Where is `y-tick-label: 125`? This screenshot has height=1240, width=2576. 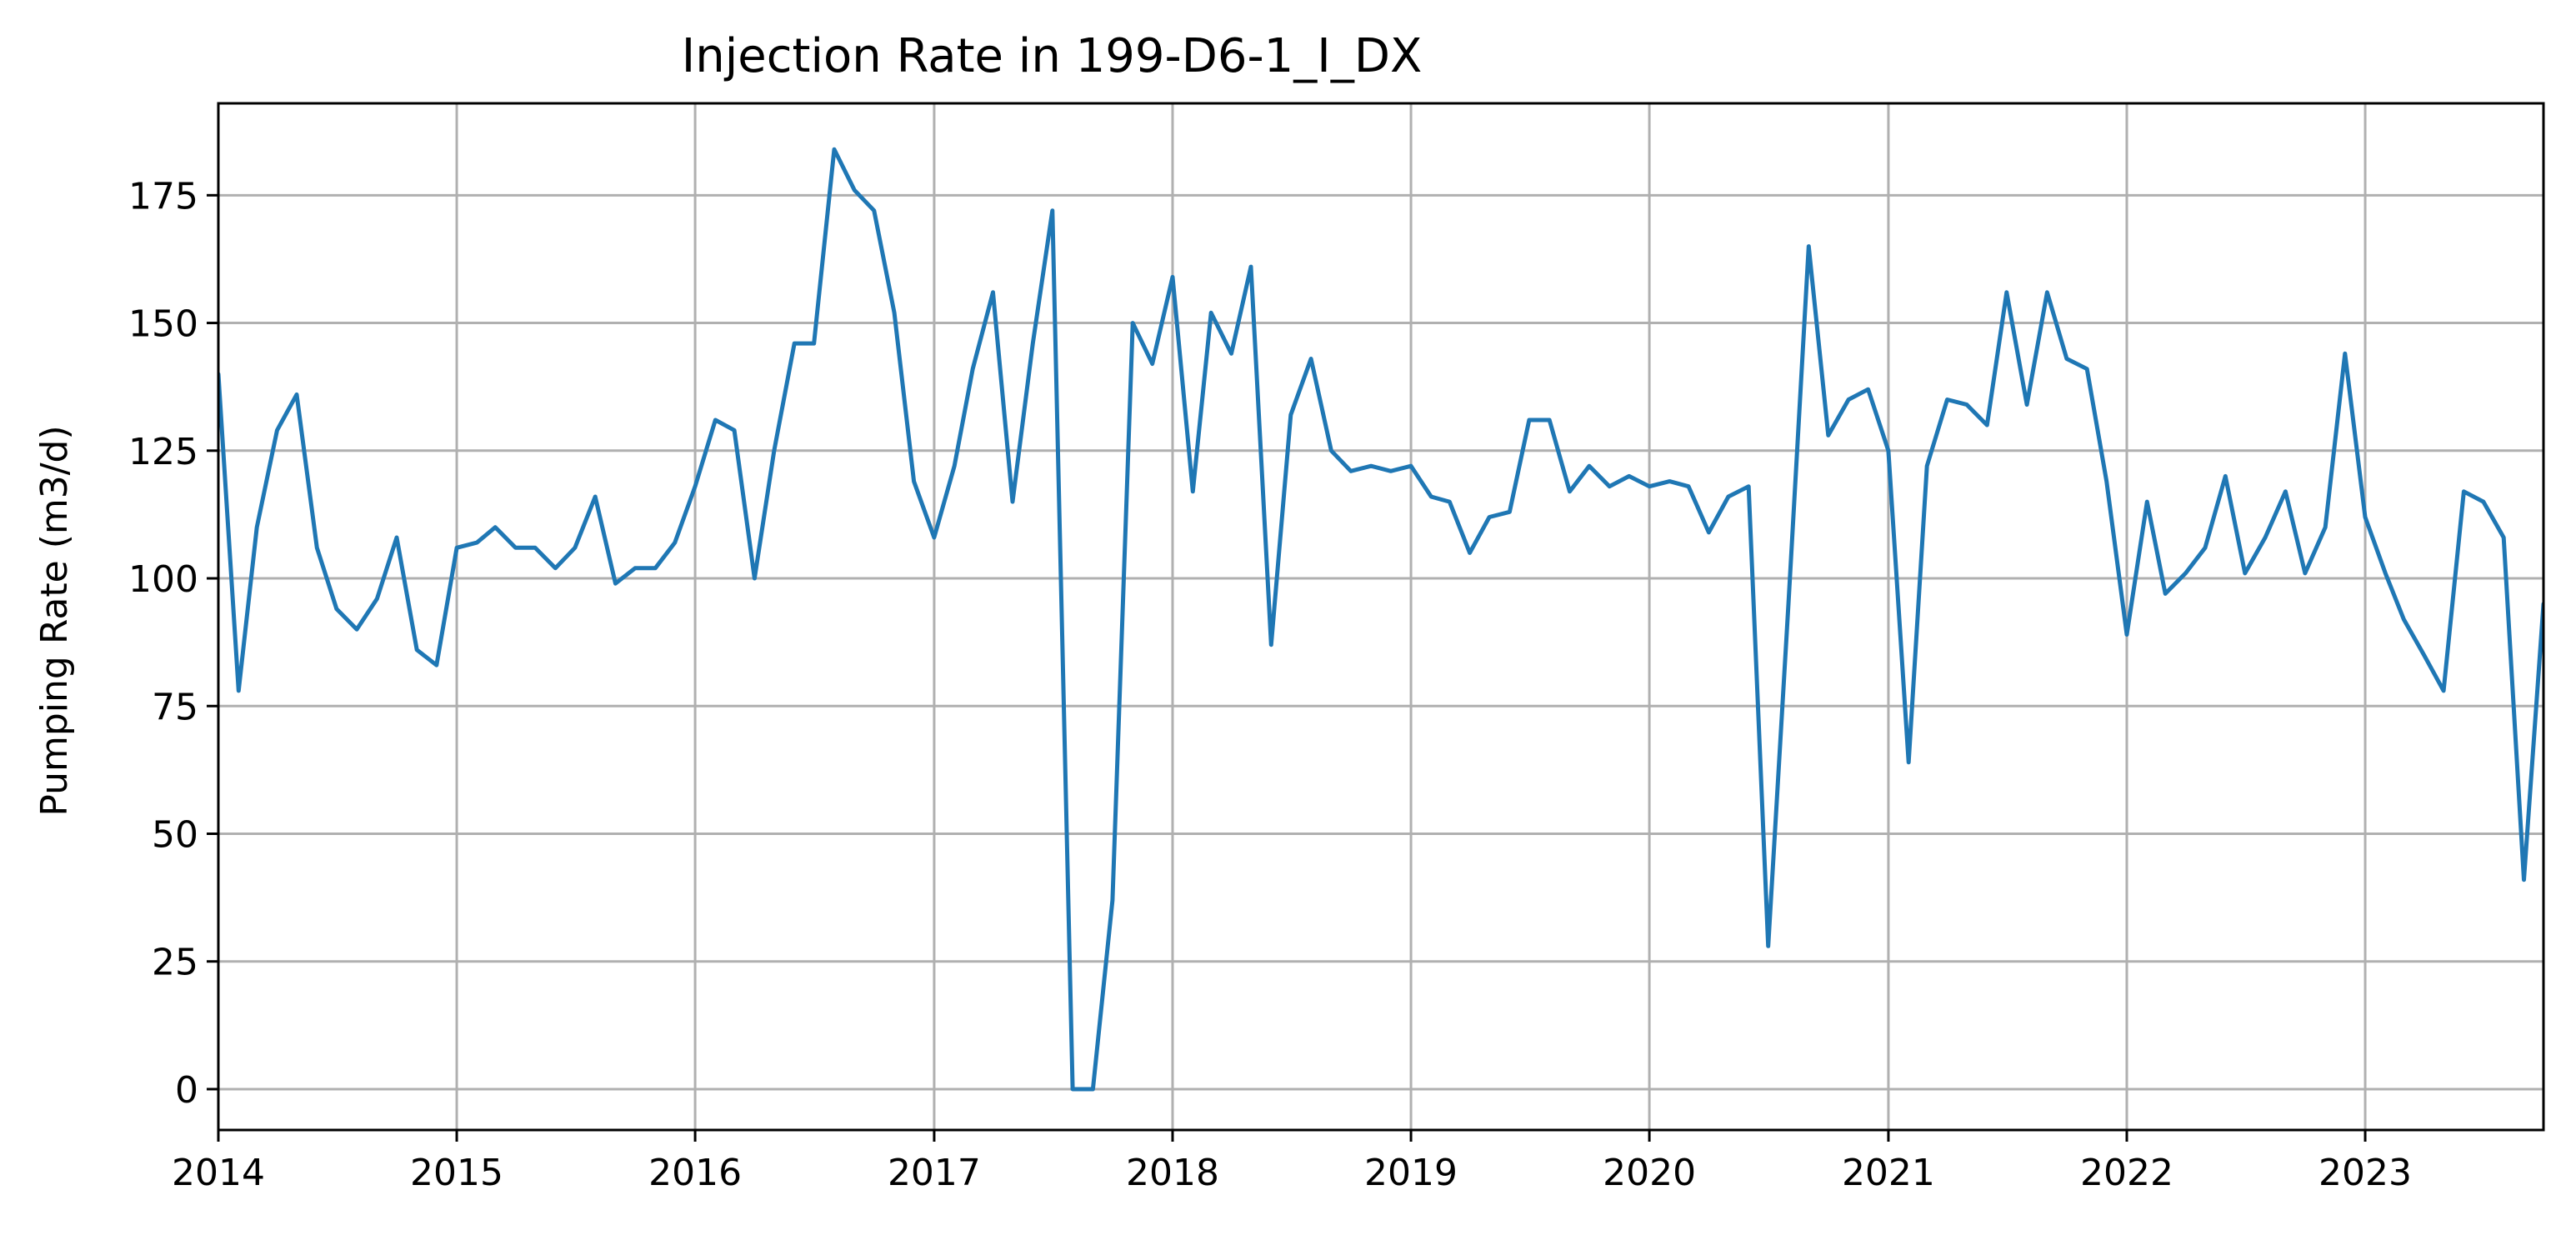 y-tick-label: 125 is located at coordinates (163, 452).